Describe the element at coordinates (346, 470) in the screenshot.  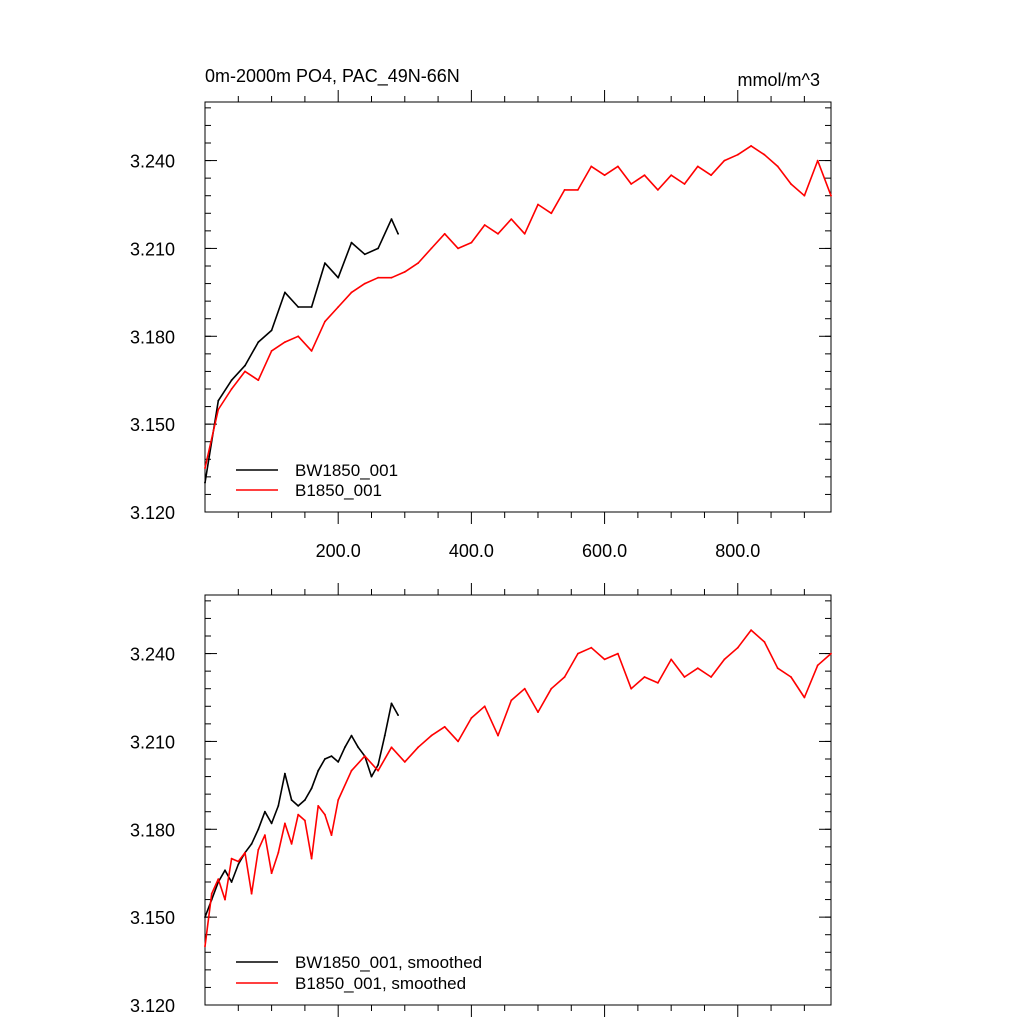
I see `legend-label-bw: BW1850_001` at that location.